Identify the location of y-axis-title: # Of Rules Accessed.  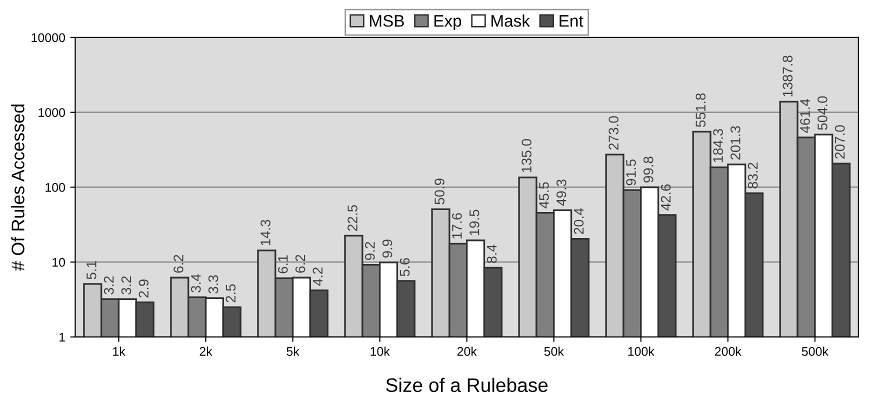
(17, 187).